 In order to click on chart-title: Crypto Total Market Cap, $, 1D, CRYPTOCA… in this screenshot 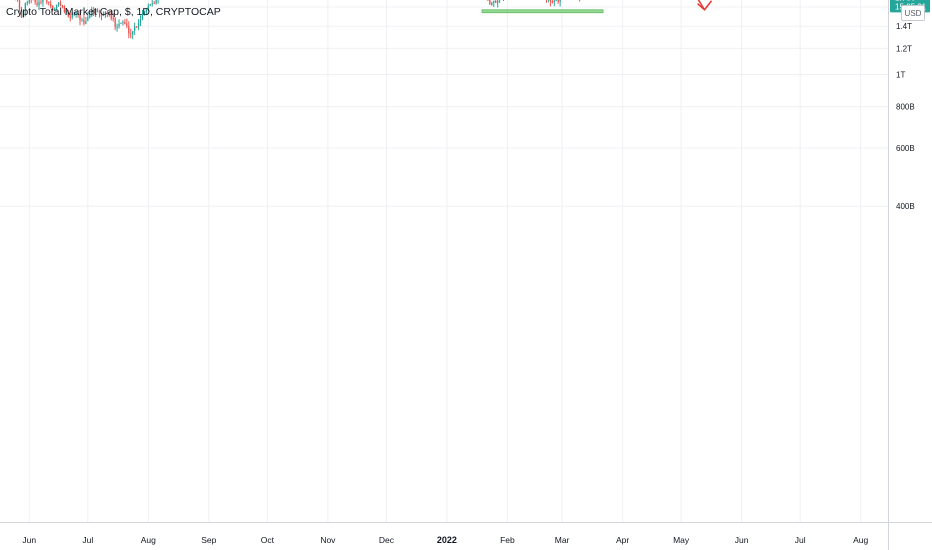, I will do `click(113, 12)`.